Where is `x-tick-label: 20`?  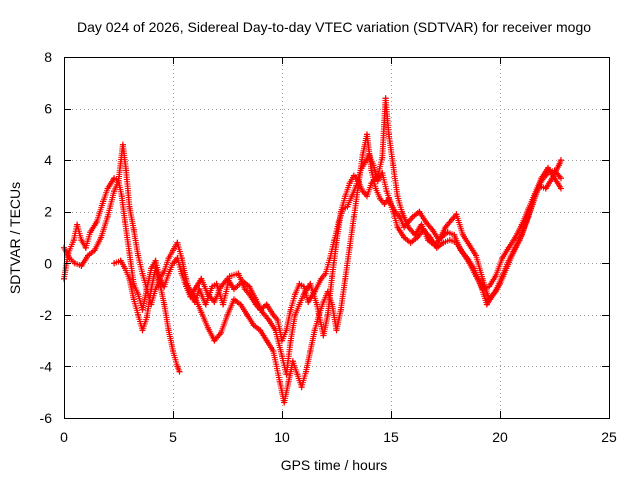 x-tick-label: 20 is located at coordinates (500, 437).